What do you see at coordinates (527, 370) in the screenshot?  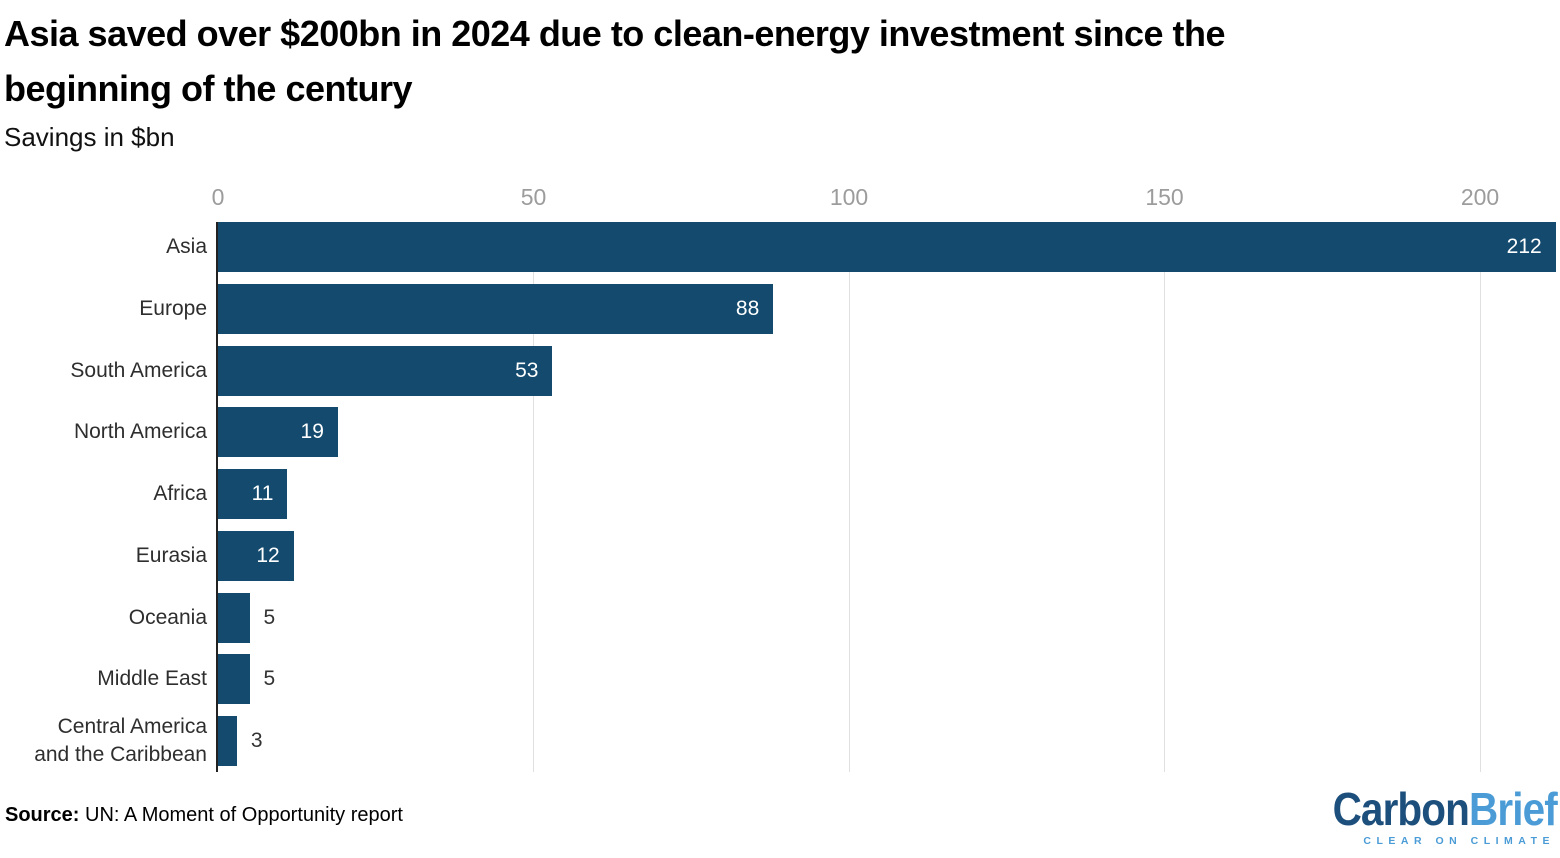 I see `bar-value-label-south-america: 53` at bounding box center [527, 370].